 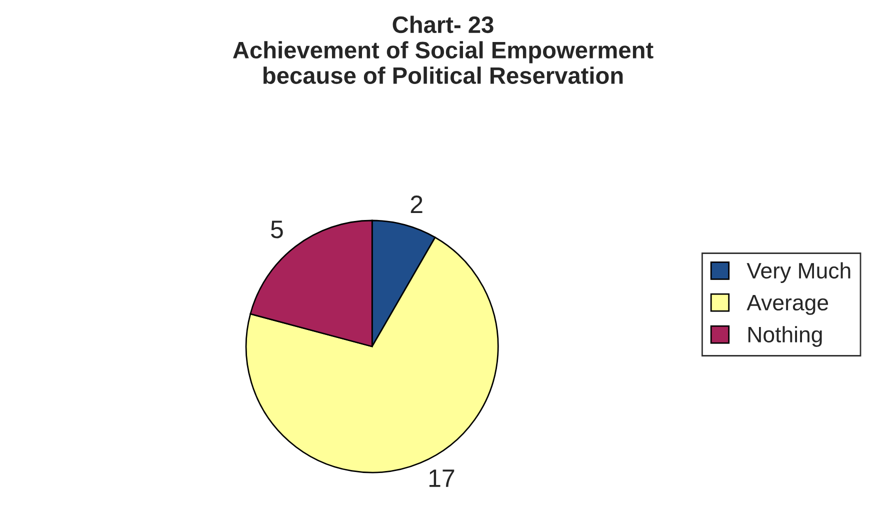 I want to click on legend-label: Nothing, so click(x=785, y=336).